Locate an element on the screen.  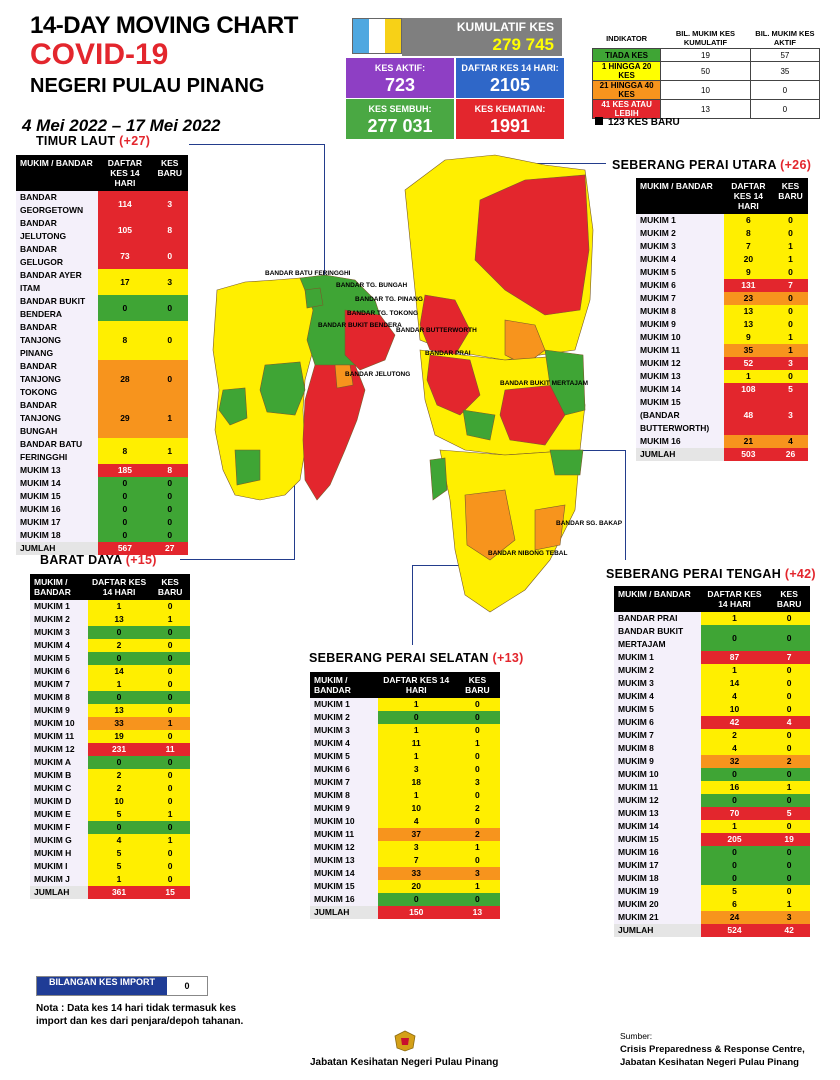
mukim-name: MUKIM A is located at coordinates (59, 762).